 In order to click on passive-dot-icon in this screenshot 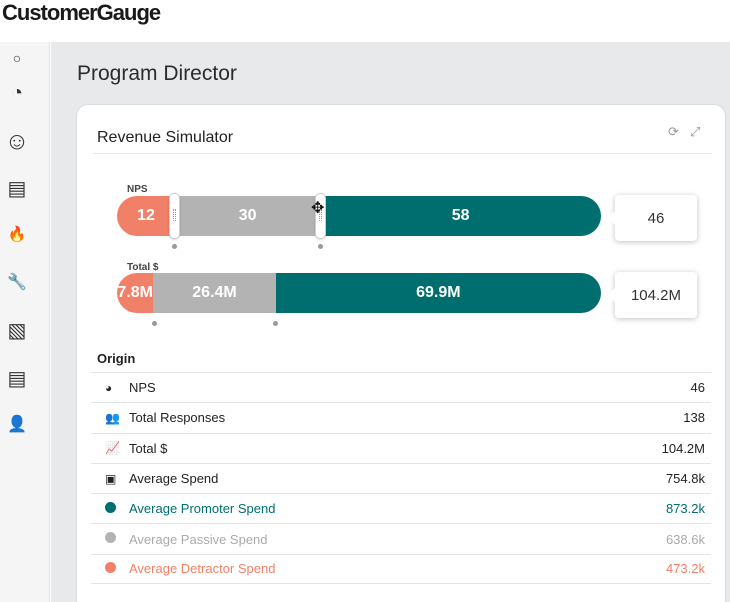, I will do `click(110, 538)`.